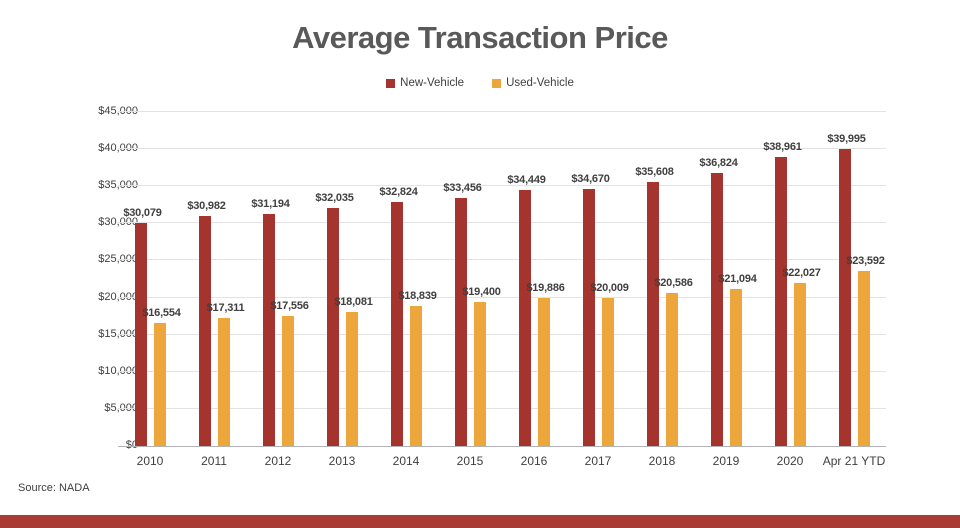 The width and height of the screenshot is (960, 528). What do you see at coordinates (121, 407) in the screenshot?
I see `y-axis-tick-label: $5,000` at bounding box center [121, 407].